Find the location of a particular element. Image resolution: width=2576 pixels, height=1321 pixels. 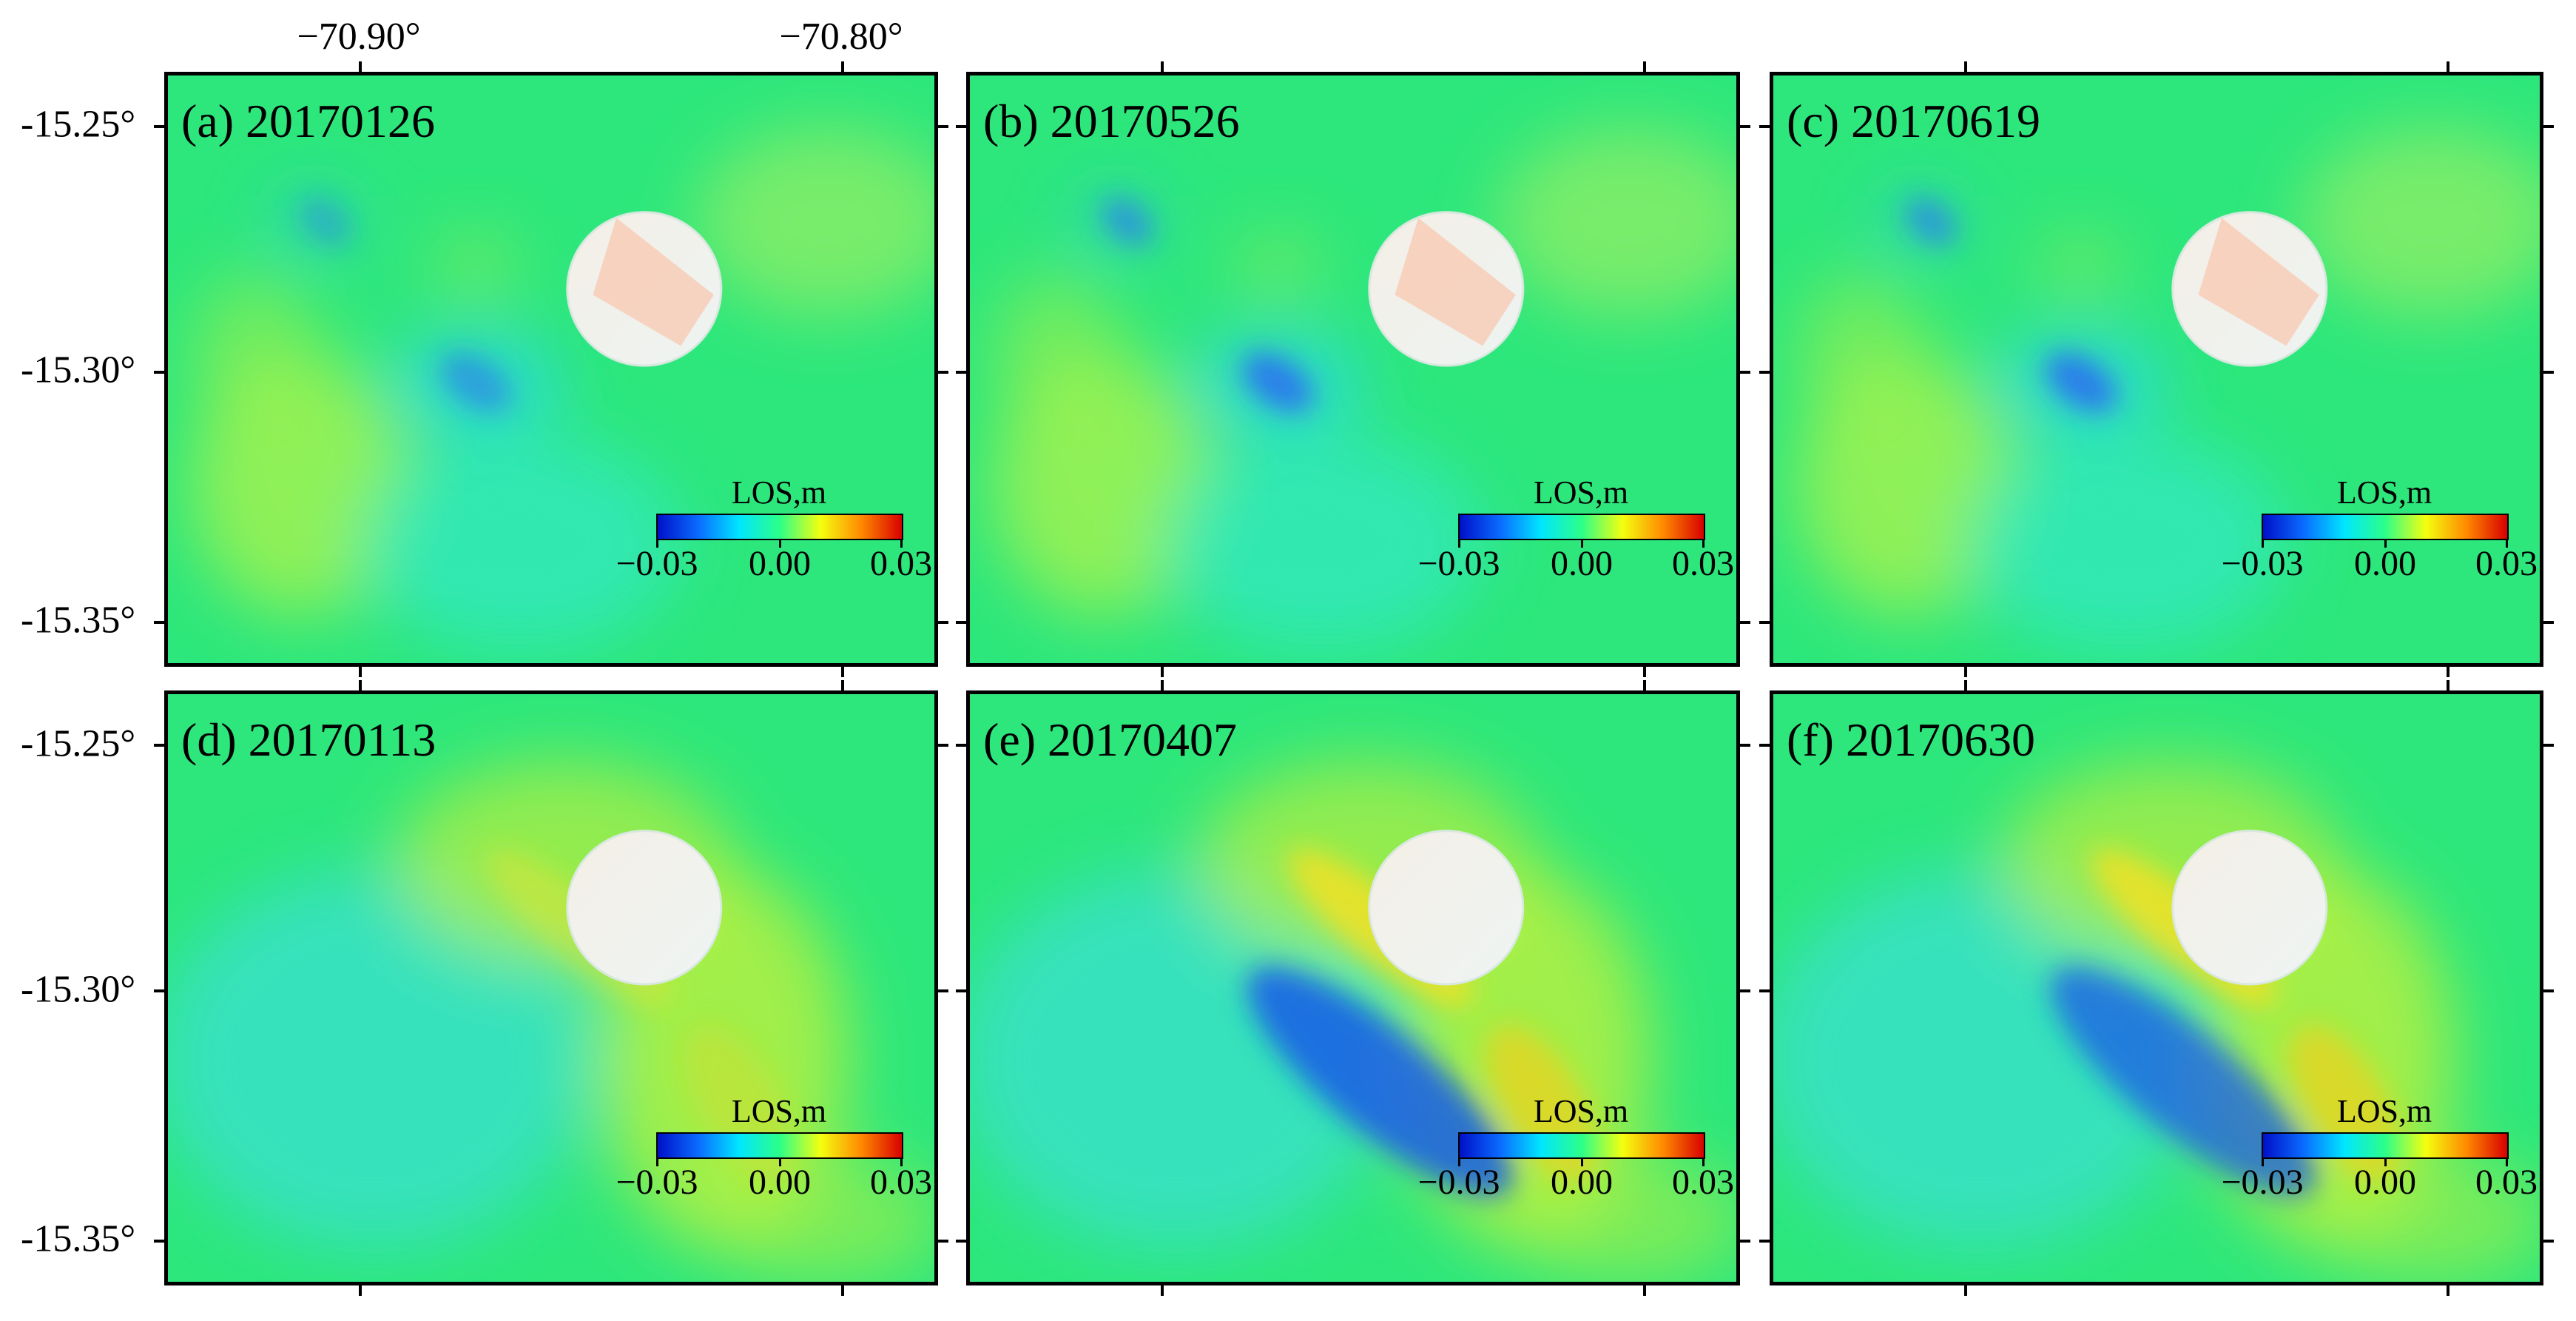

interferogram-panel: (f) 20170630 LOS,m −0.03 0.00 0.03 is located at coordinates (2156, 988).